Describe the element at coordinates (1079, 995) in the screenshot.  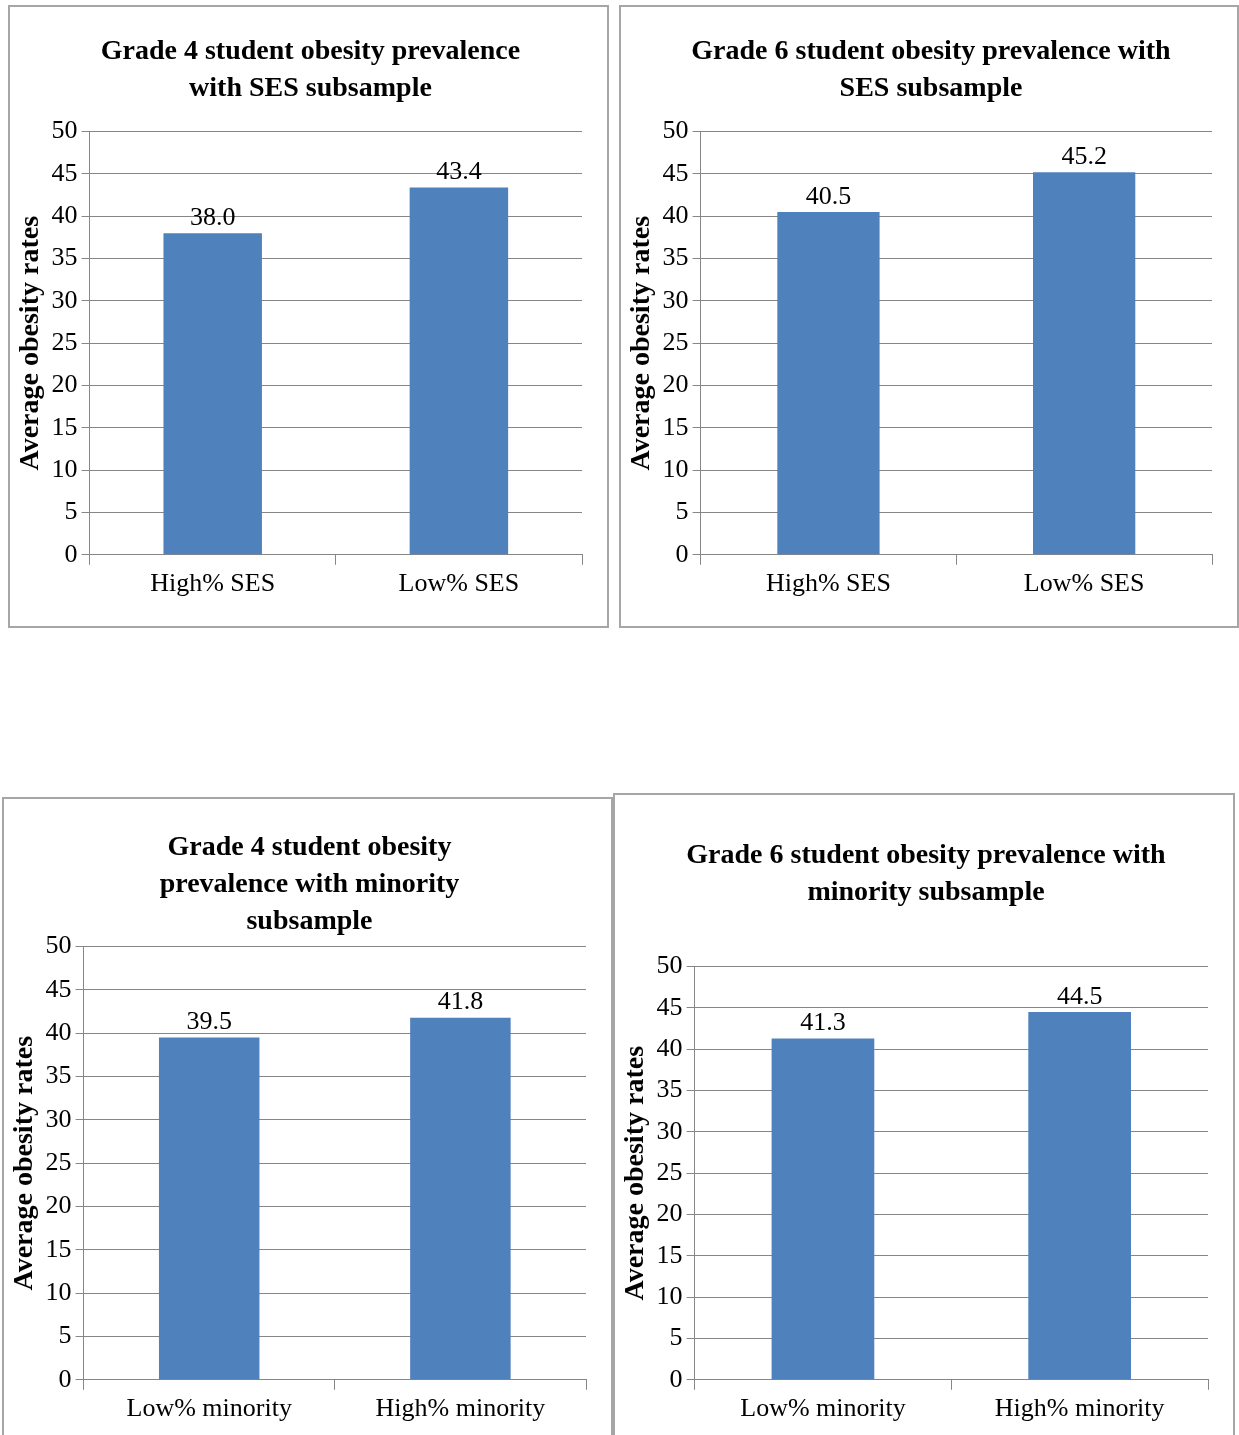
I see `data-label: 44.5` at that location.